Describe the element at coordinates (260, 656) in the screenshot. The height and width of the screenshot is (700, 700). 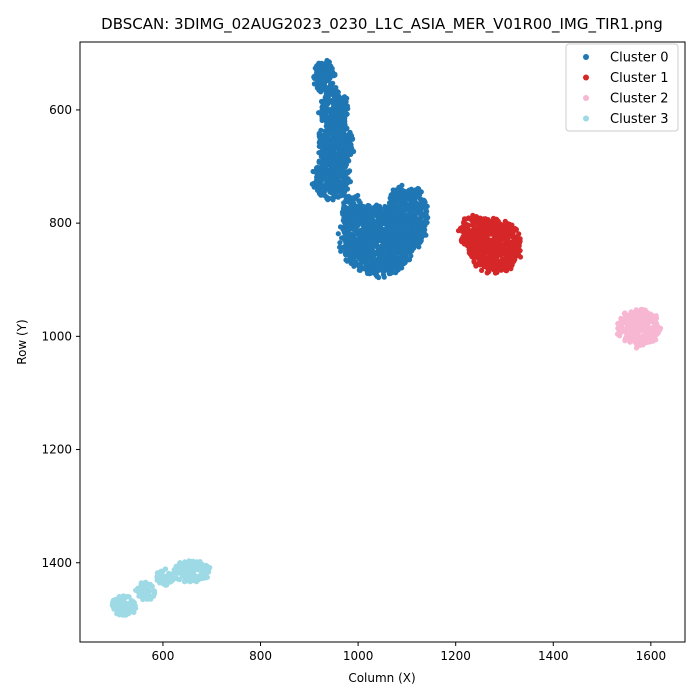
I see `x-tick-label: 800` at that location.